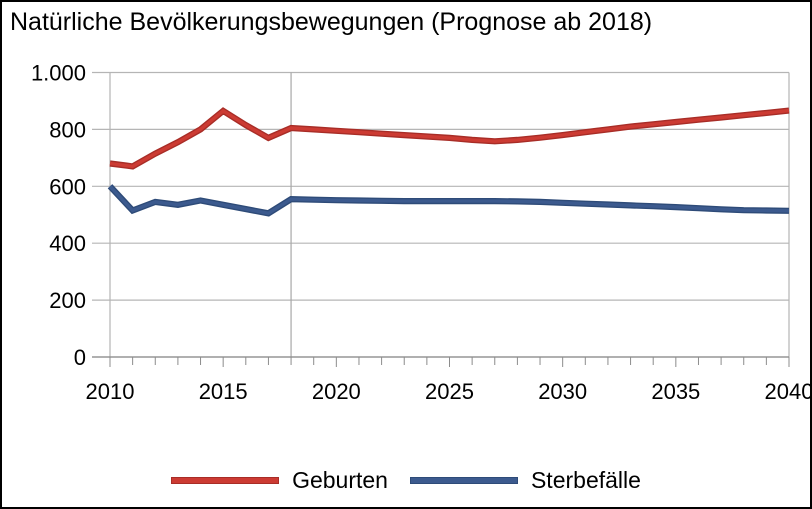  What do you see at coordinates (67, 129) in the screenshot?
I see `y-tick-label: 800` at bounding box center [67, 129].